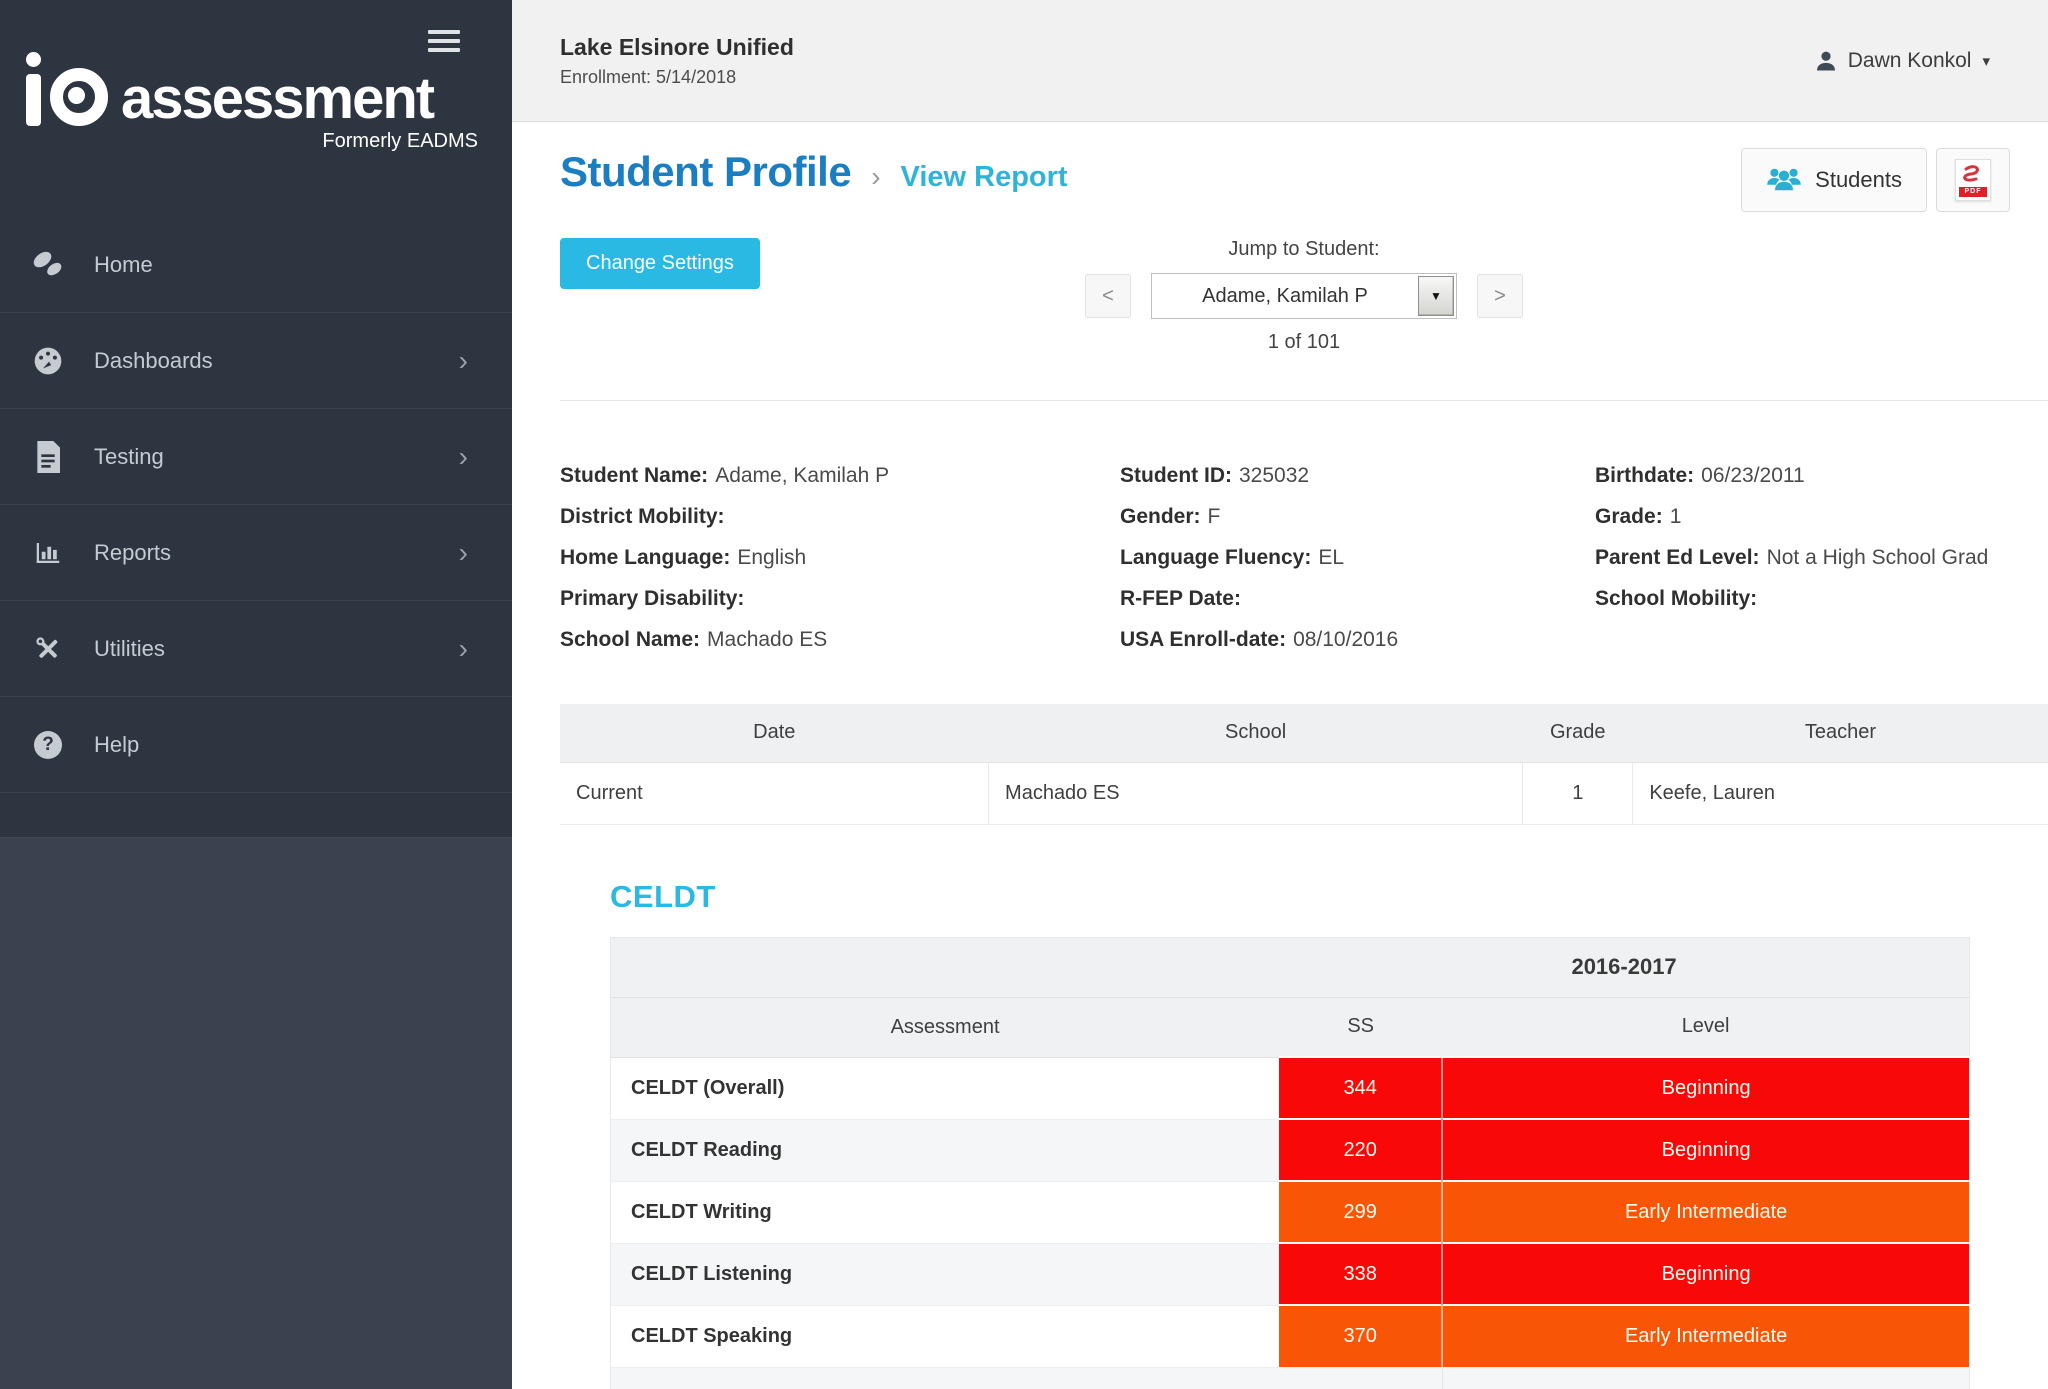 This screenshot has height=1389, width=2048. I want to click on district-name: Lake Elsinore Unified, so click(677, 46).